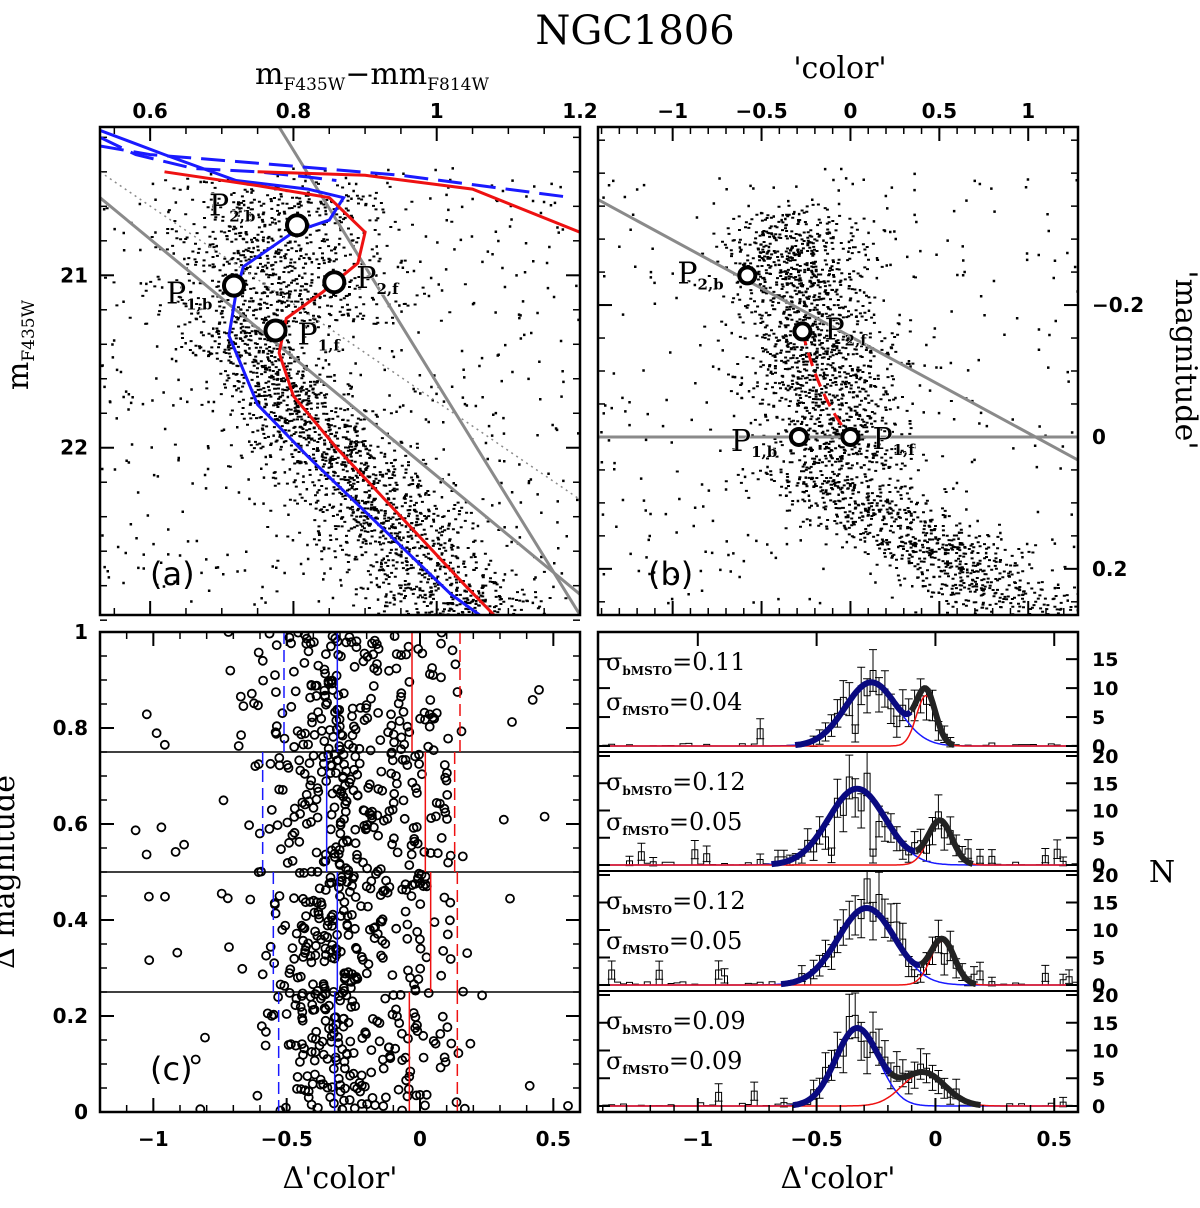 The image size is (1200, 1208). Describe the element at coordinates (797, 359) in the screenshot. I see `panel-b-reference-points: P2,b P2,f P1,b P1,f` at that location.